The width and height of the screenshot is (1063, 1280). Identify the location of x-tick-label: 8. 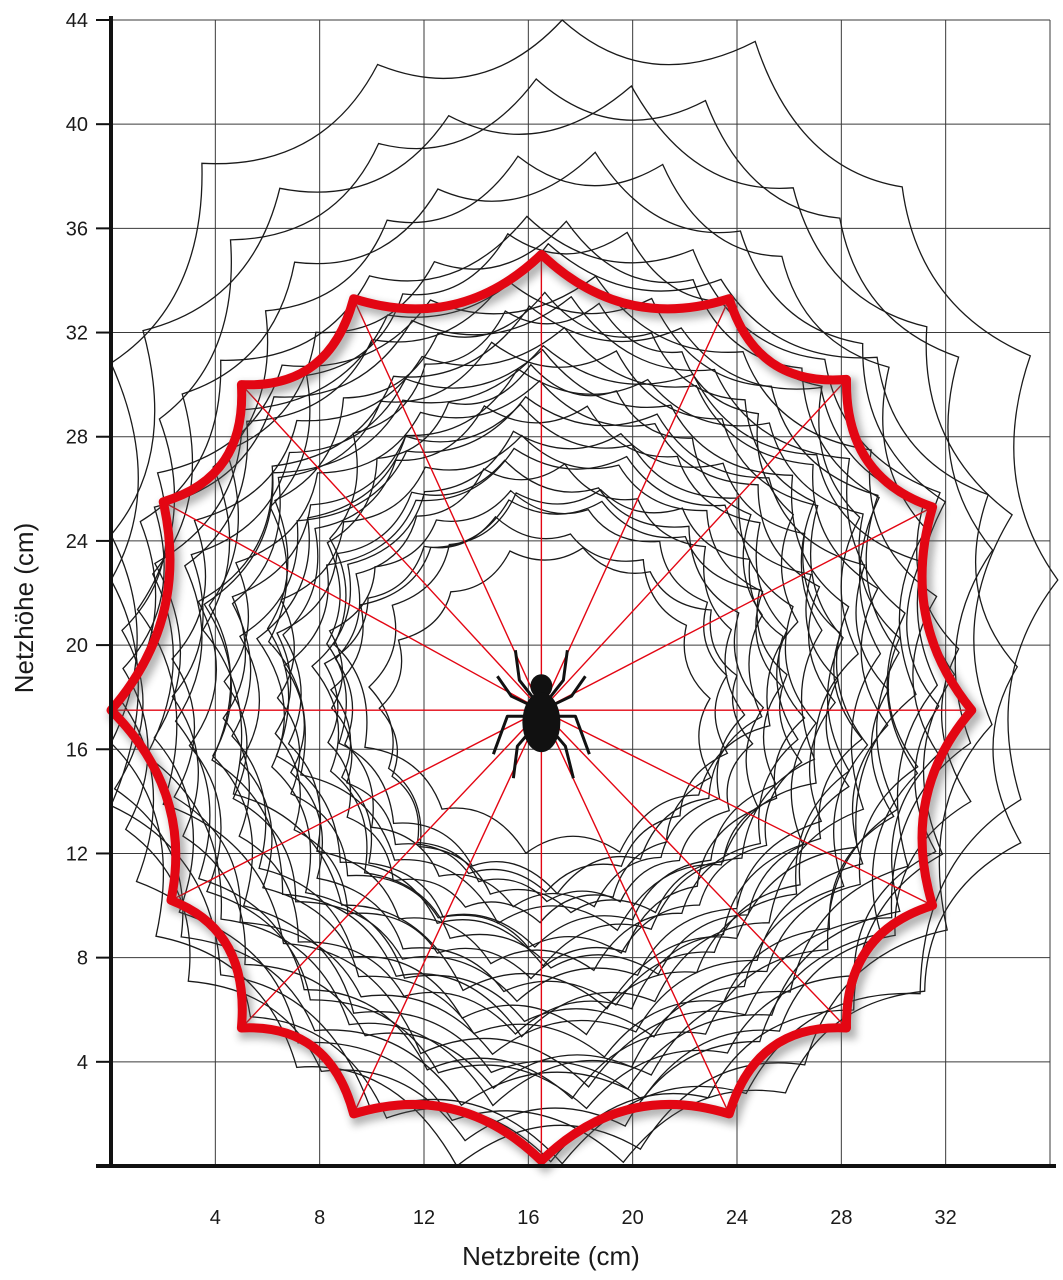
(319, 1218).